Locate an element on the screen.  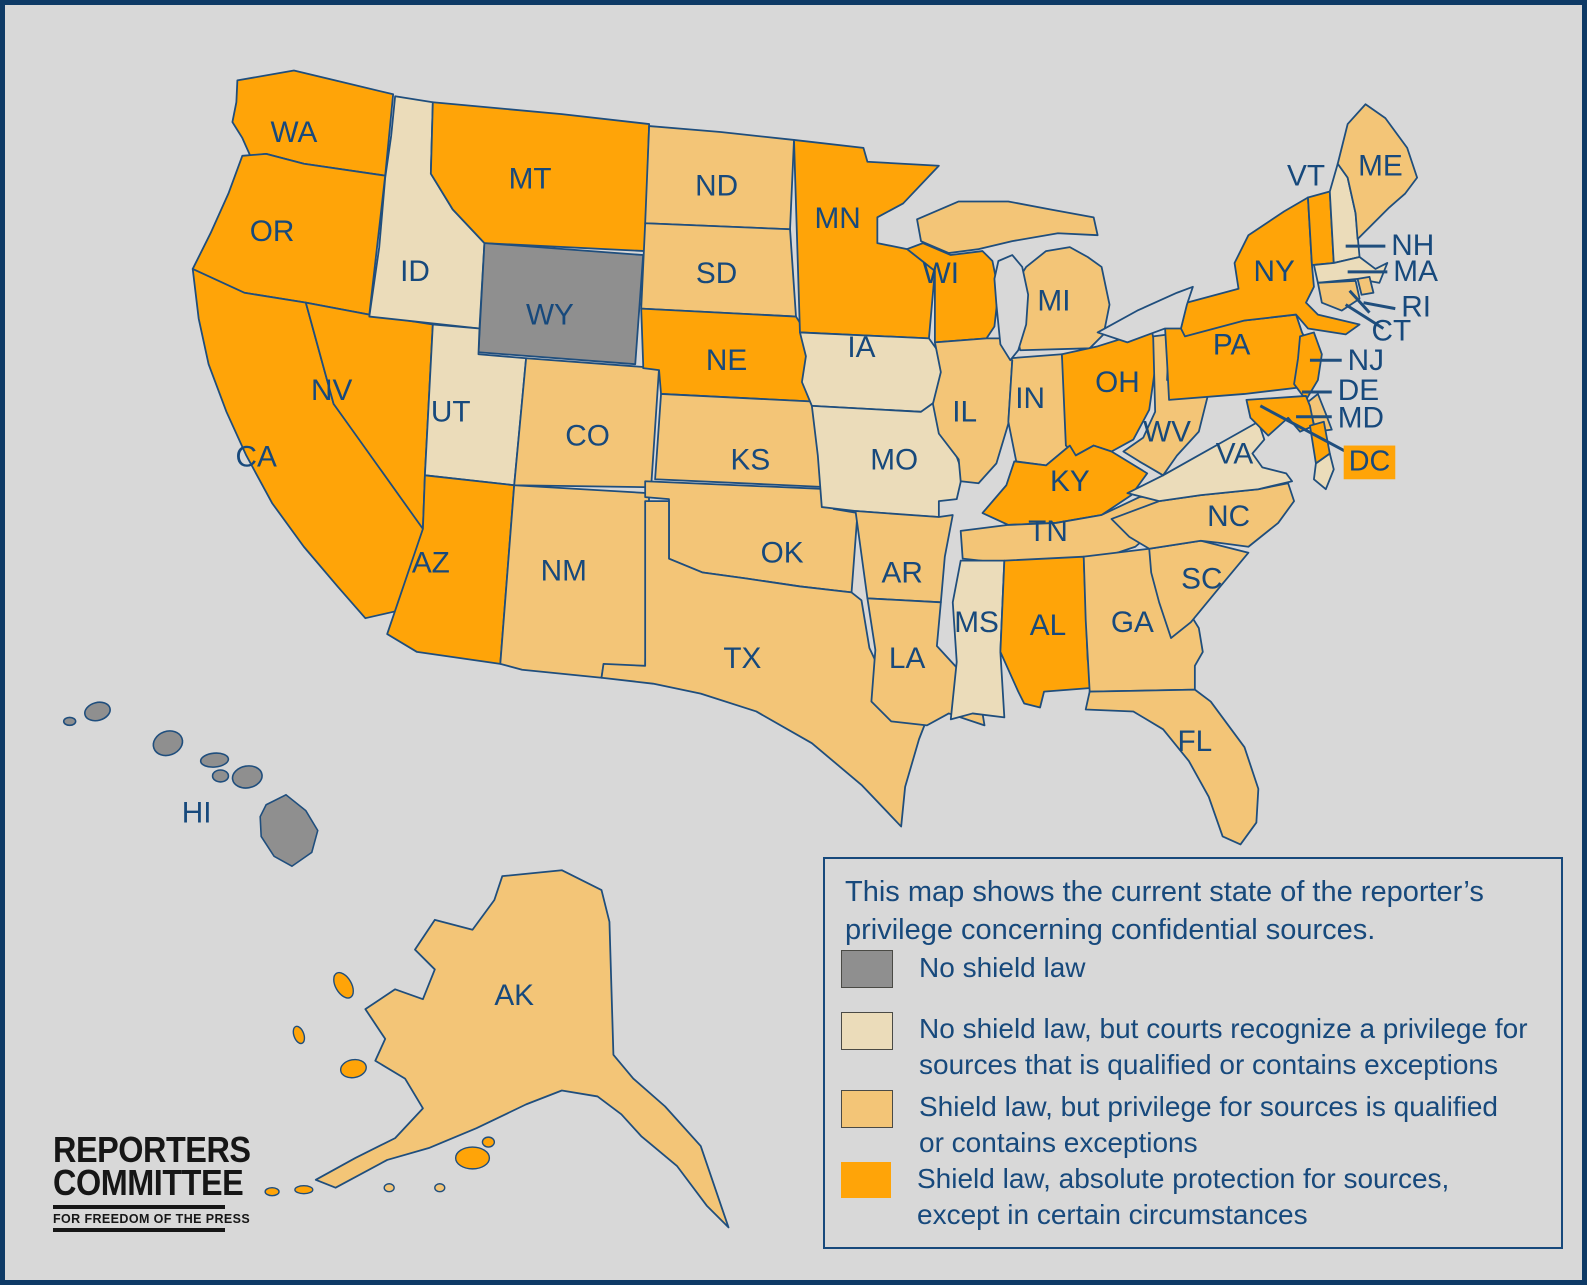
state-label-sc: SC is located at coordinates (1201, 578).